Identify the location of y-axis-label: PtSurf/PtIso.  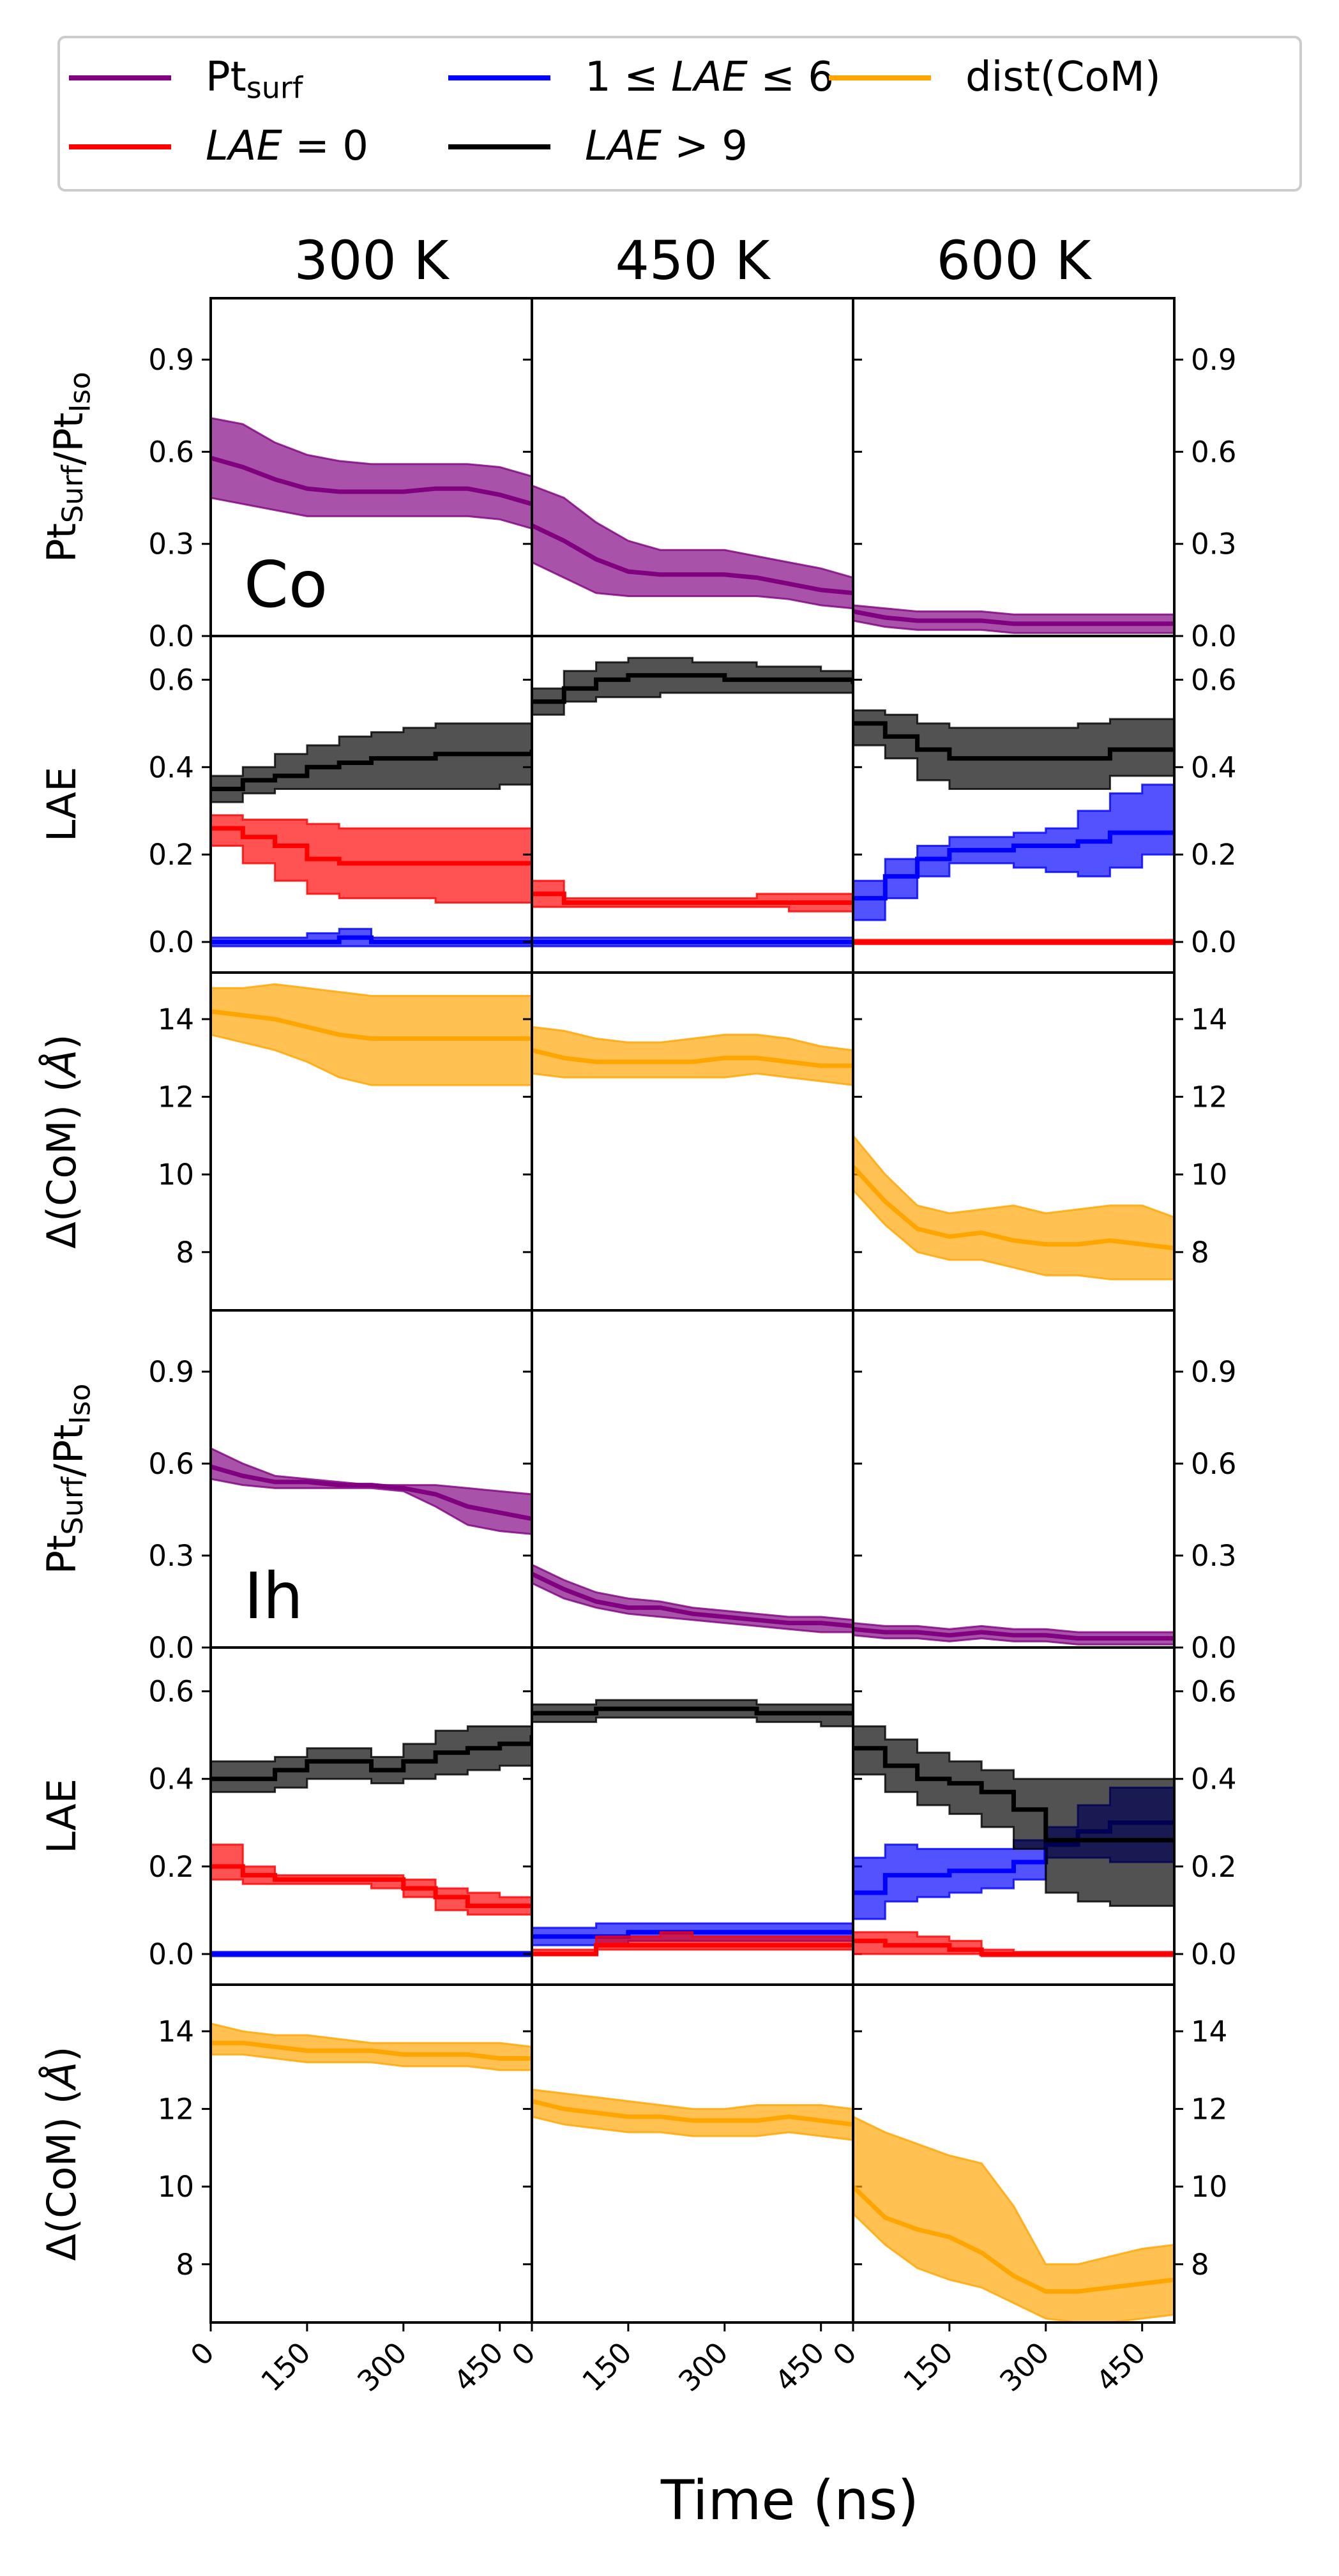
(67, 1479).